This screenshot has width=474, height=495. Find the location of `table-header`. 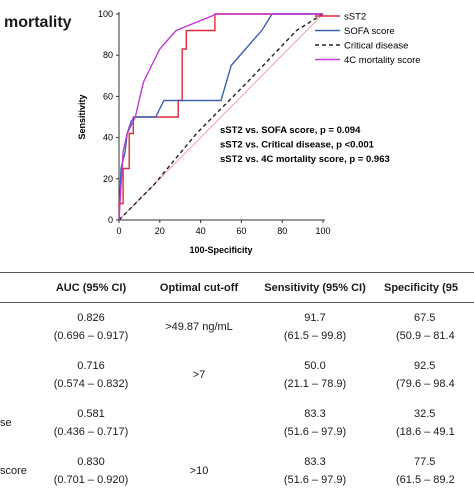

table-header is located at coordinates (18, 287).